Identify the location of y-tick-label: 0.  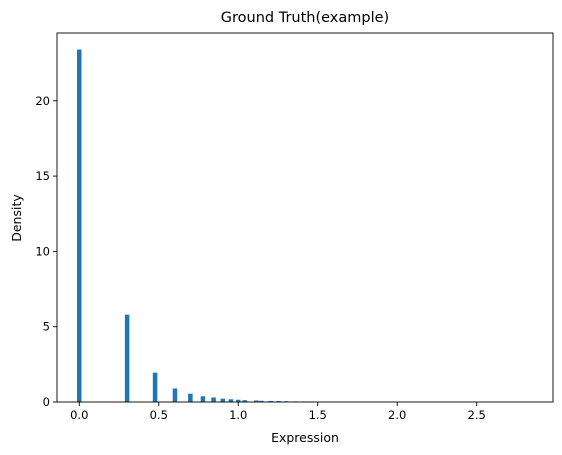
(46, 402).